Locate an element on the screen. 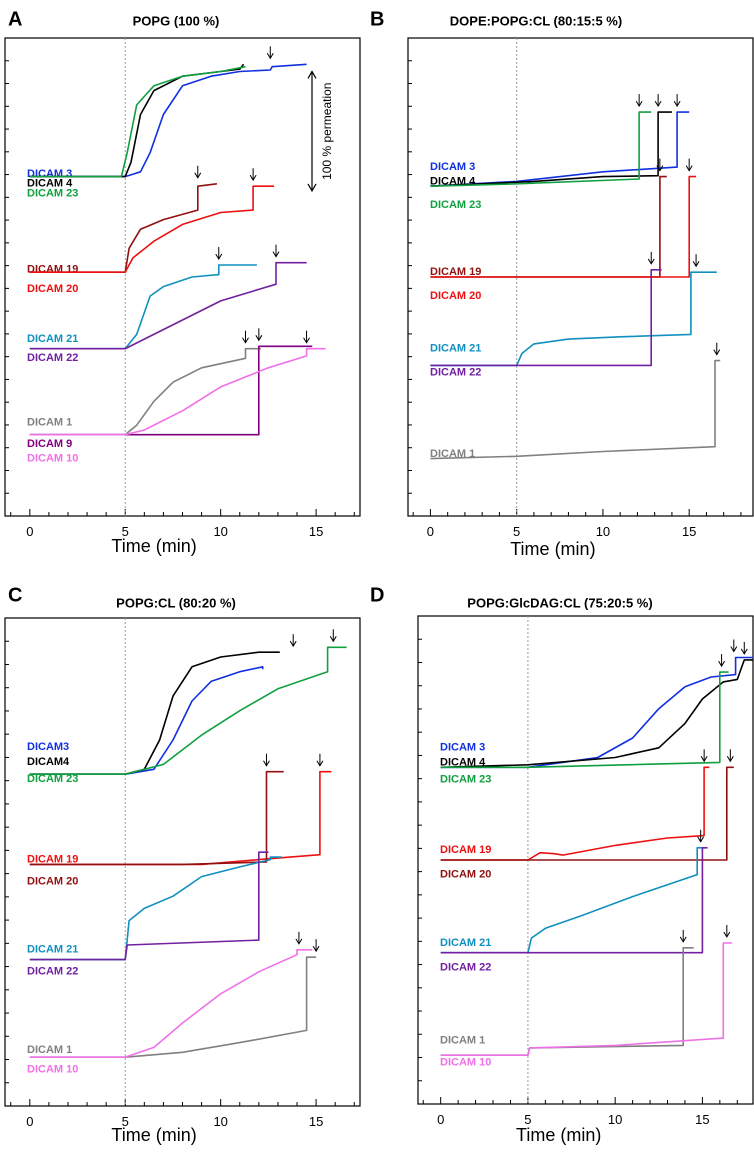 Image resolution: width=754 pixels, height=1158 pixels. series-label: DICAM4 is located at coordinates (48, 762).